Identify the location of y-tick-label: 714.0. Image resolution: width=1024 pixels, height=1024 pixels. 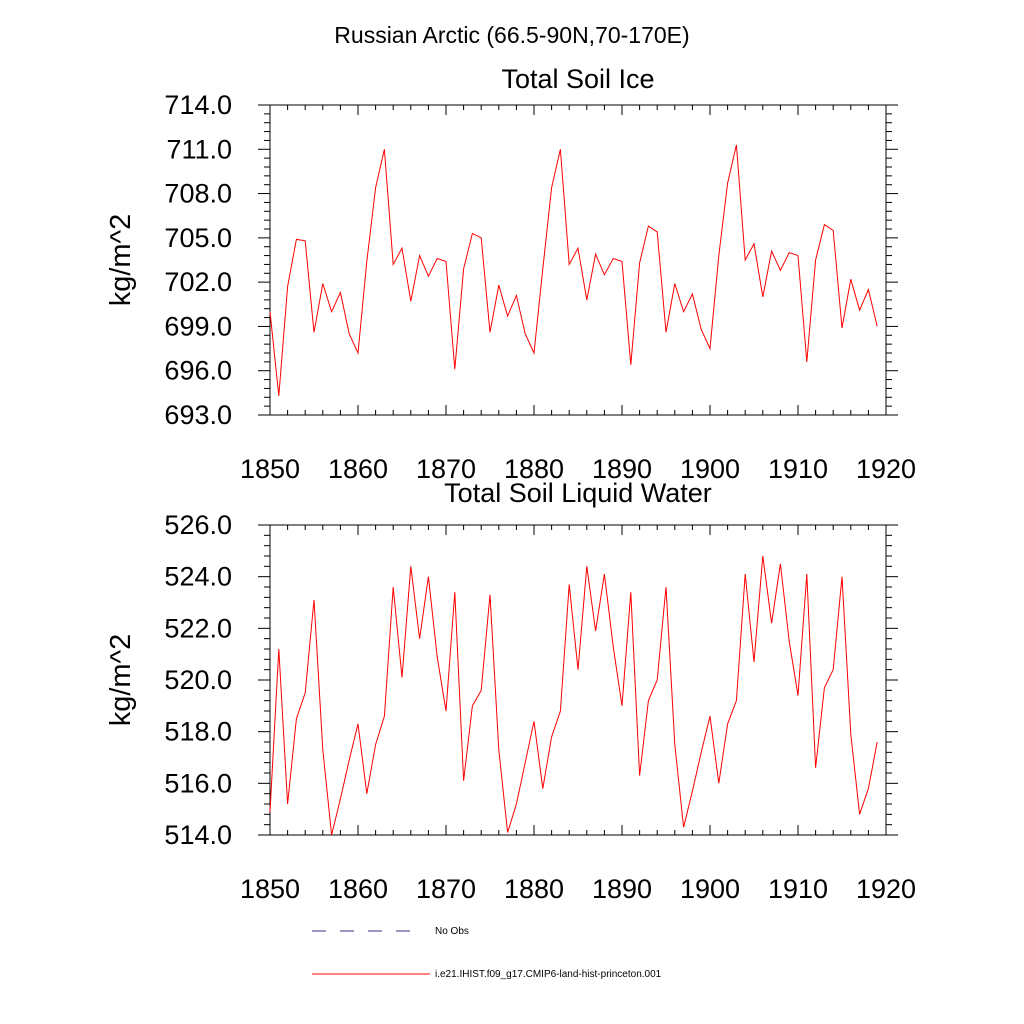
(198, 105).